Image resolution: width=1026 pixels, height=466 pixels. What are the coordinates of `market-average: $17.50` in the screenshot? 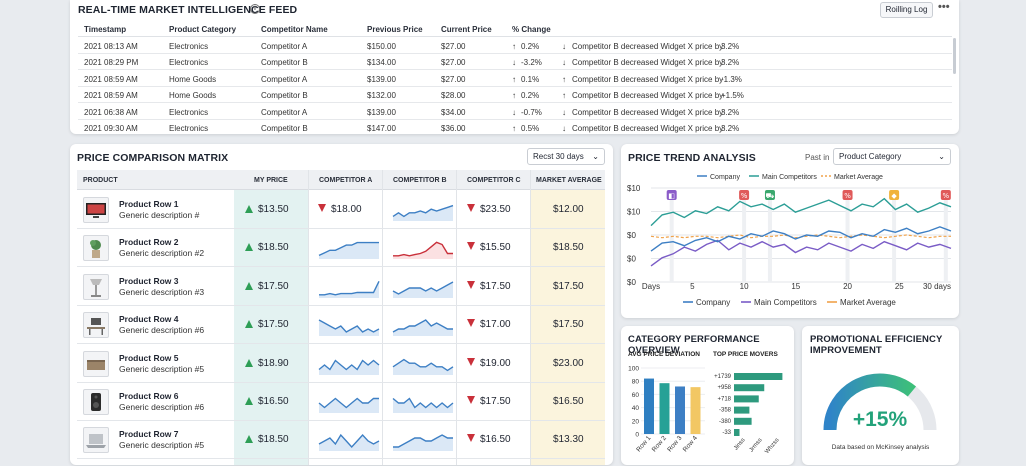 It's located at (568, 325).